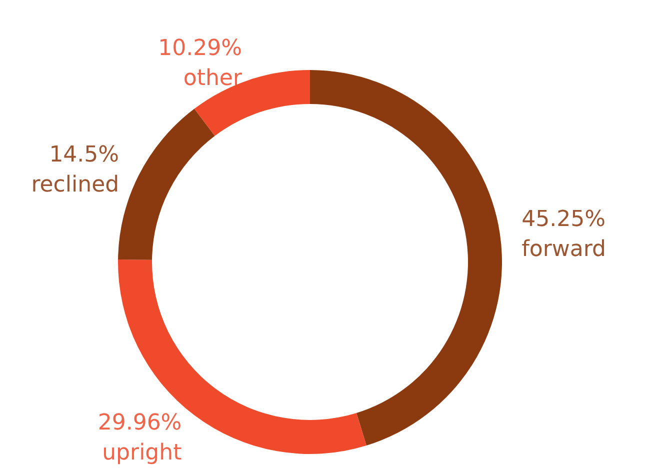 This screenshot has width=666, height=476. What do you see at coordinates (166, 184) in the screenshot?
I see `donut-slice` at bounding box center [166, 184].